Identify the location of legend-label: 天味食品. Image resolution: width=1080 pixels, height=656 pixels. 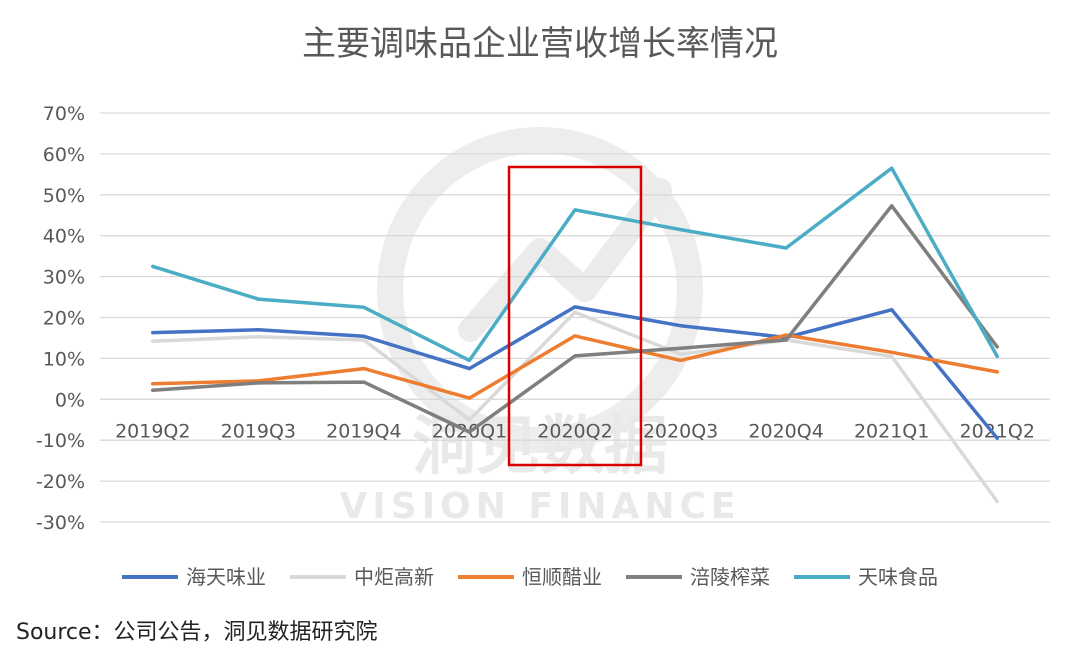
(898, 577).